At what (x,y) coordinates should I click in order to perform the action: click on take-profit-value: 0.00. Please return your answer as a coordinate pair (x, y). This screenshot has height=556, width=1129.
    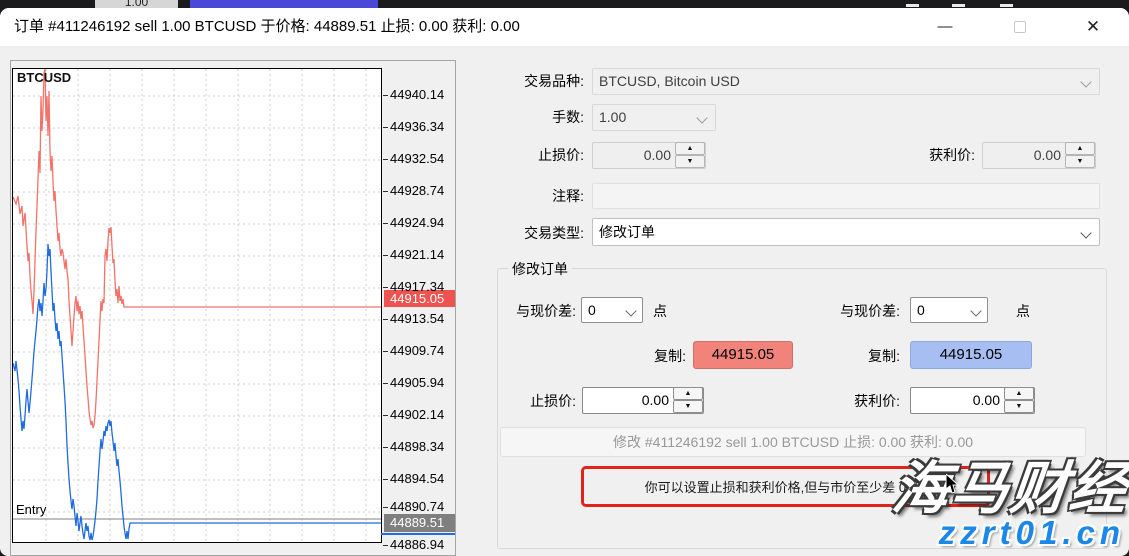
    Looking at the image, I should click on (1047, 155).